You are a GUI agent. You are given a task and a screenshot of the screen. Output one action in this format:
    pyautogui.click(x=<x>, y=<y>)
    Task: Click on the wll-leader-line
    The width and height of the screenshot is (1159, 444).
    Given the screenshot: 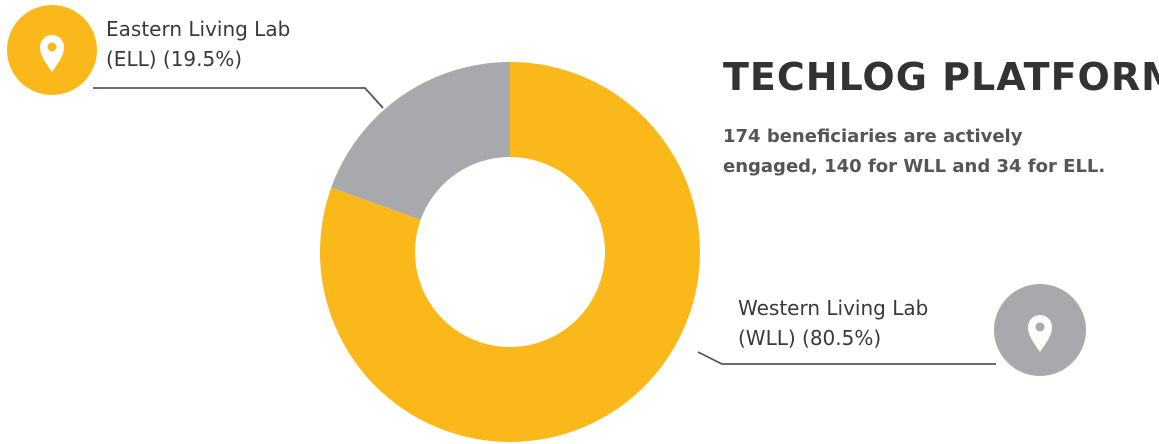 What is the action you would take?
    pyautogui.click(x=846, y=358)
    